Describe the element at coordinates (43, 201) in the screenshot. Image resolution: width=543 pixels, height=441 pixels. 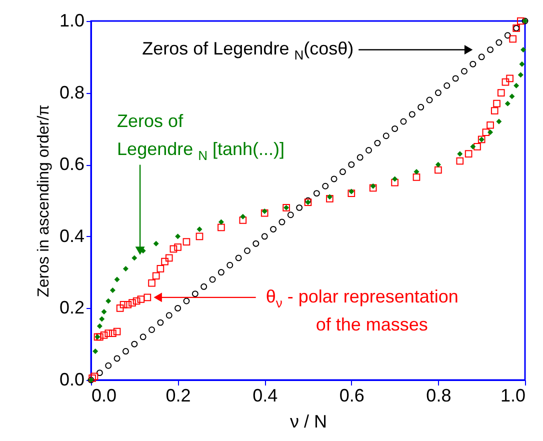
I see `y-axis-title: Zeros in ascending order/π` at that location.